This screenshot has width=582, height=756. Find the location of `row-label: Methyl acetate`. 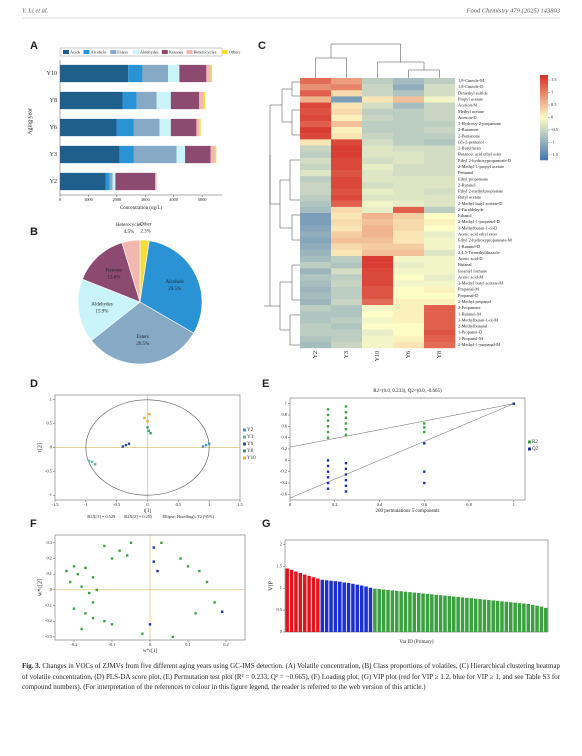

row-label: Methyl acetate is located at coordinates (471, 111).